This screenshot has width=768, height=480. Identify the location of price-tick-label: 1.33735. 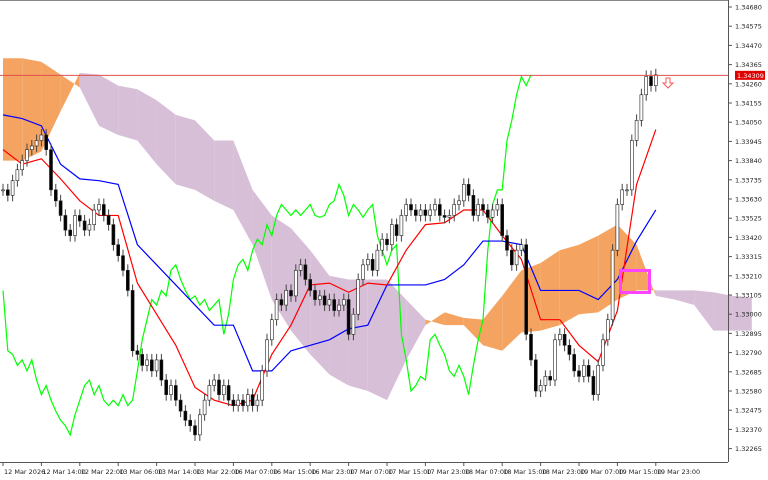
(748, 180).